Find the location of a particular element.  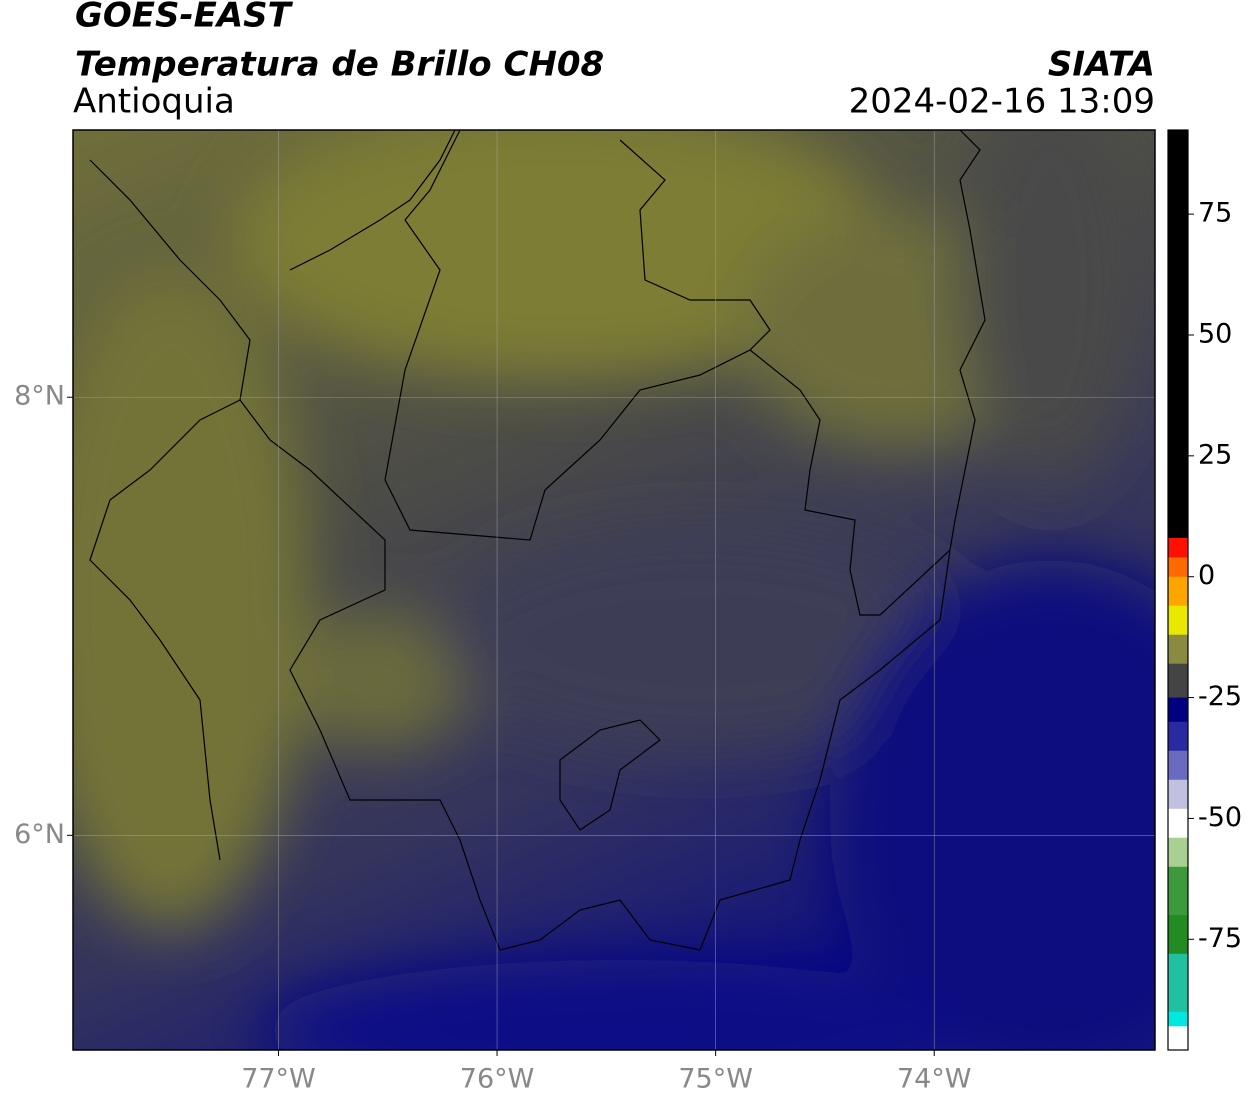

title: GOES-EAST is located at coordinates (184, 18).